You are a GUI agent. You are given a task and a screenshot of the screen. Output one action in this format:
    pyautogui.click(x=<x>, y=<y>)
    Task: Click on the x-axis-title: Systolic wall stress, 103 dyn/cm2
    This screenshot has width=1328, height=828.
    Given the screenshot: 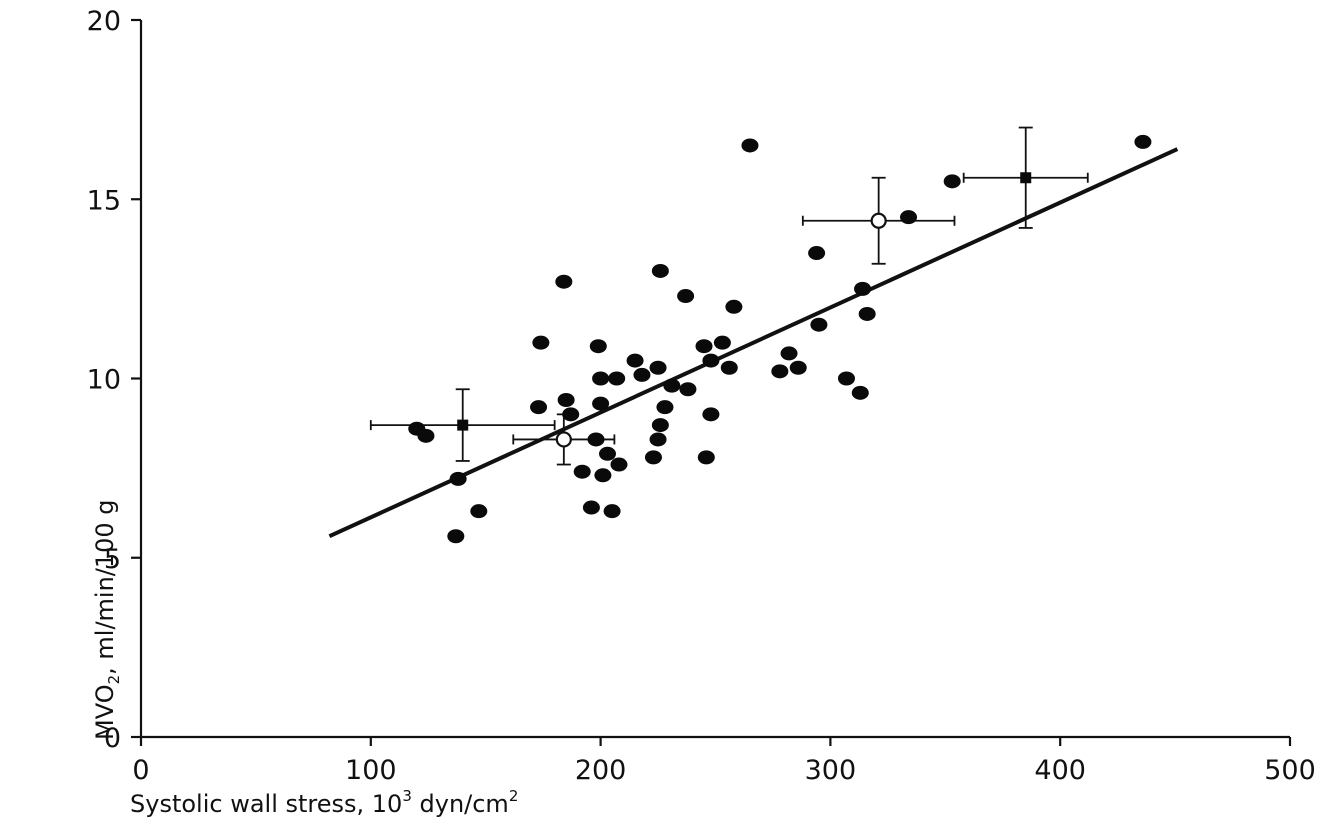 What is the action you would take?
    pyautogui.click(x=324, y=802)
    